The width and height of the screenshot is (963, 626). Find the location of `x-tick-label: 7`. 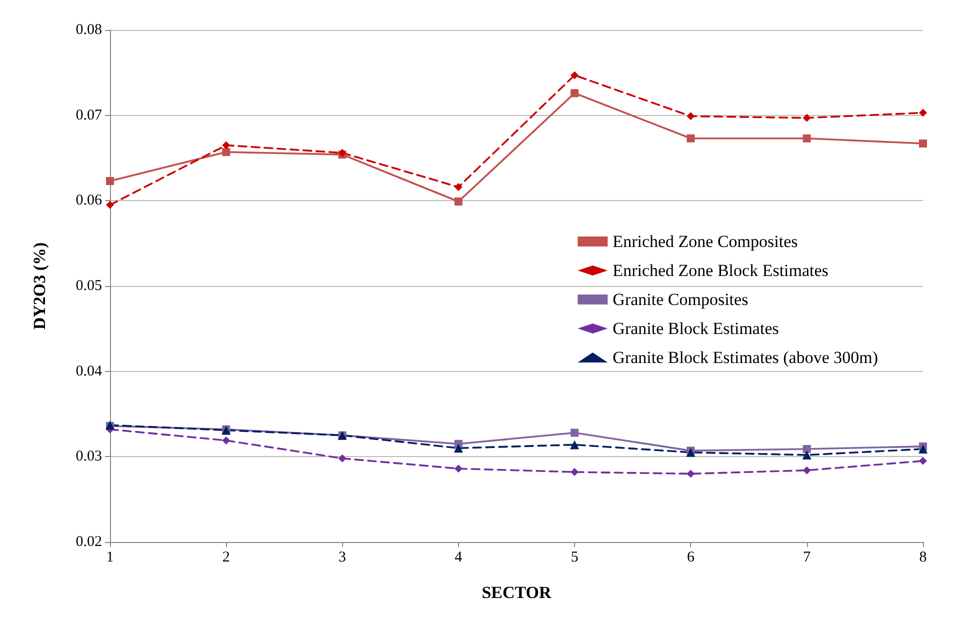

x-tick-label: 7 is located at coordinates (807, 558).